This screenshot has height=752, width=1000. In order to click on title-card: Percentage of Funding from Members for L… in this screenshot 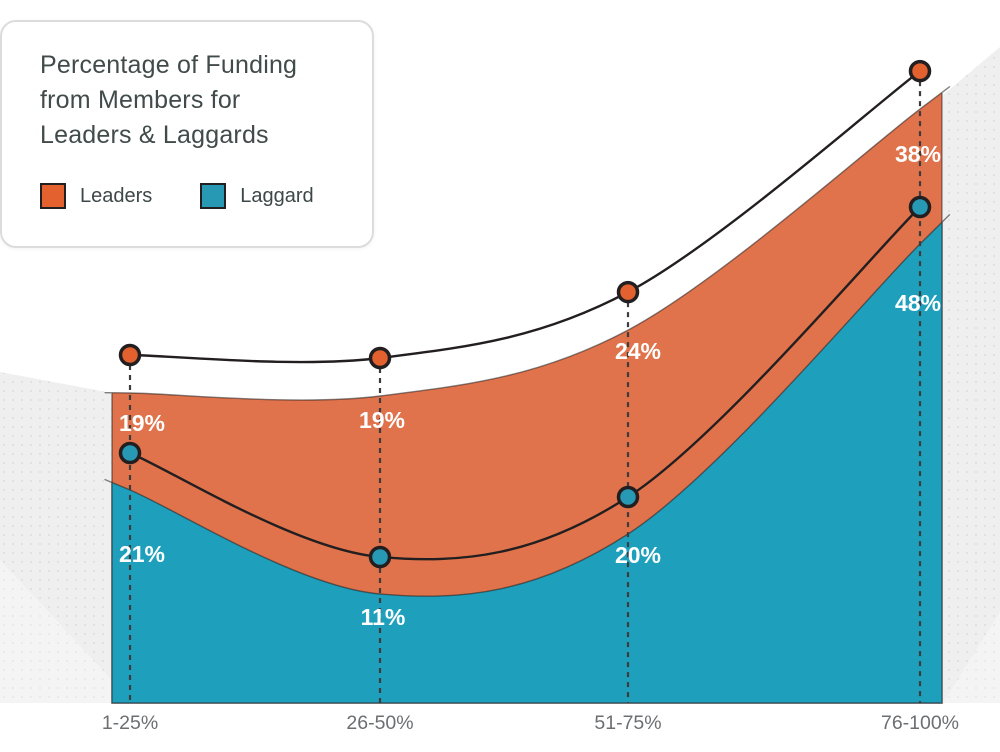, I will do `click(187, 134)`.